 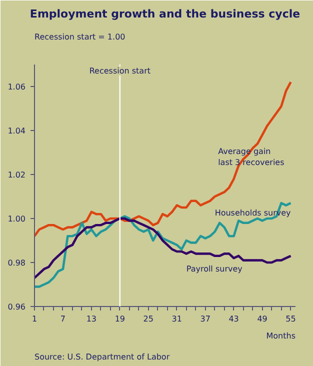 I want to click on line-series, so click(x=163, y=248).